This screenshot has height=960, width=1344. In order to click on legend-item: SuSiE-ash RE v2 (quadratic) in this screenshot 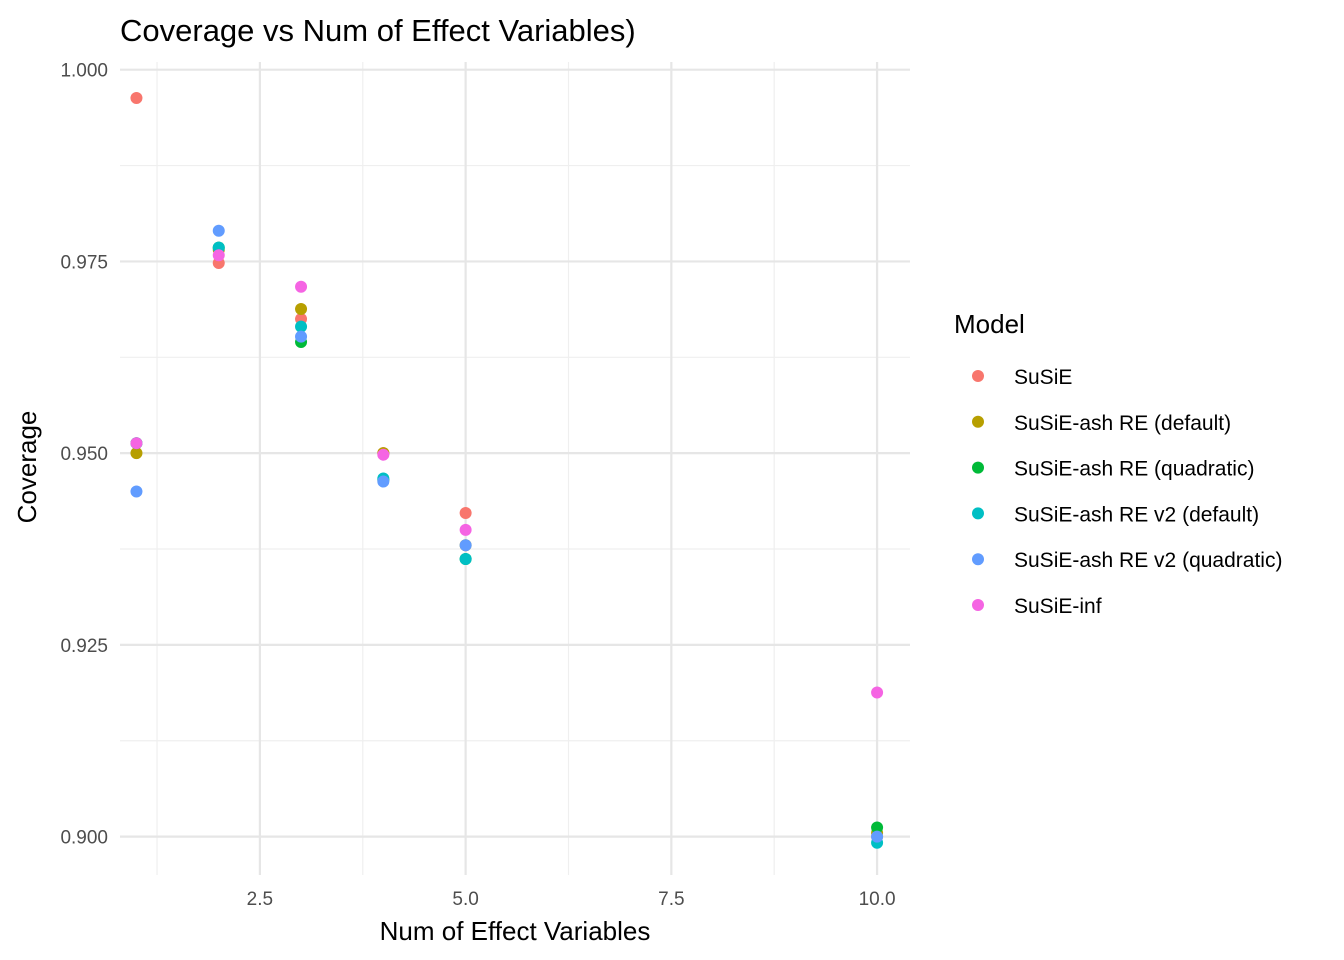, I will do `click(1127, 560)`.